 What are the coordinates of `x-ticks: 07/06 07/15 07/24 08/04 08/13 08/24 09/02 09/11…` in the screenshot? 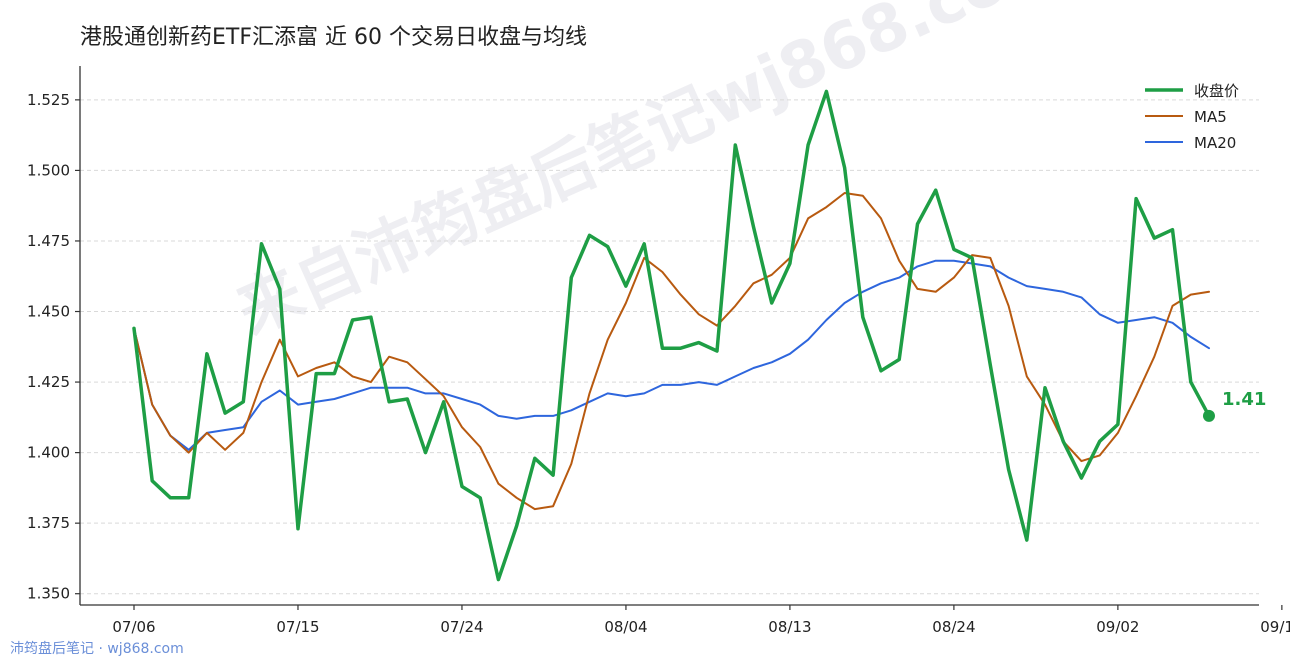 It's located at (701, 620).